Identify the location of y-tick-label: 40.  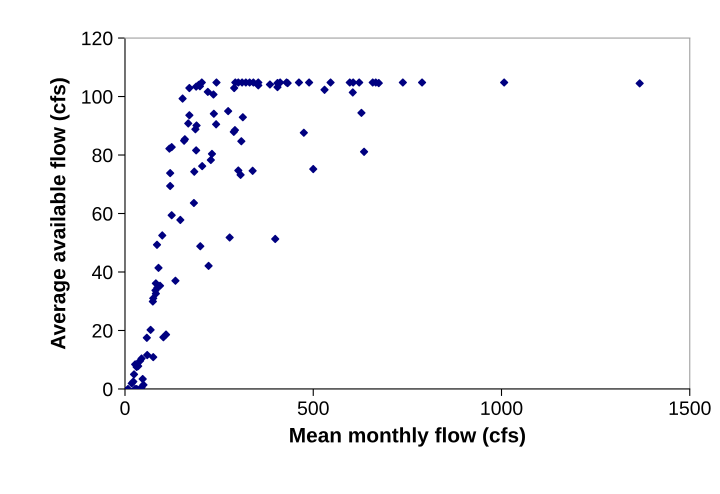
(102, 272).